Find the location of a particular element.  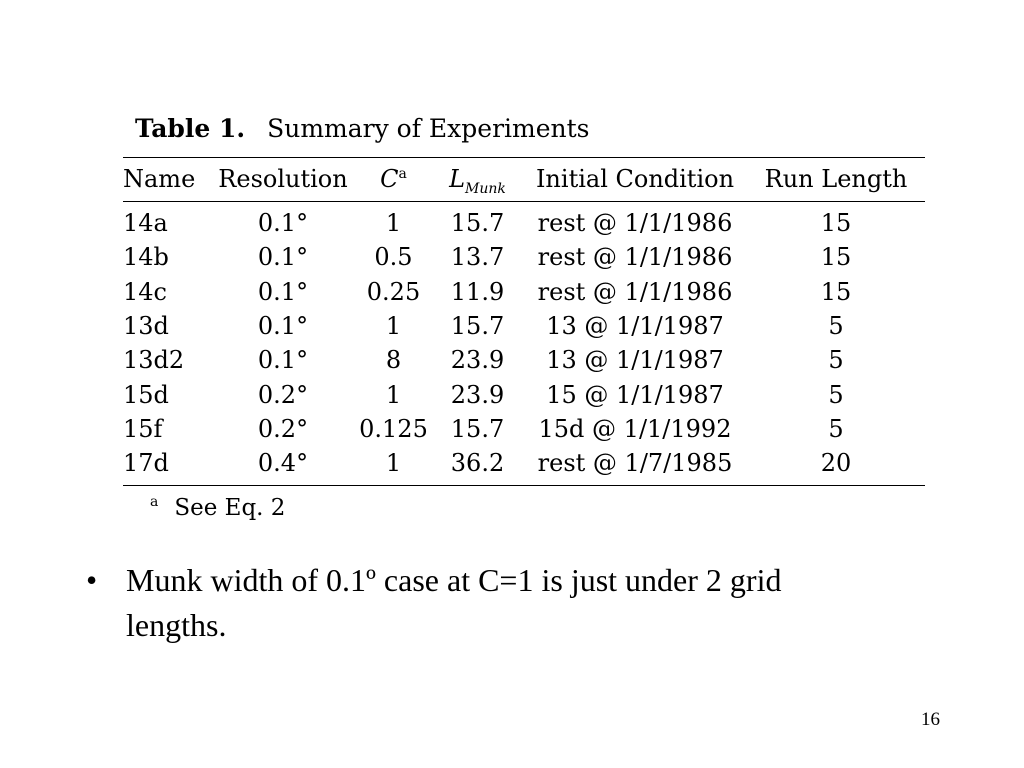

cell-l-munk: 11.9 is located at coordinates (477, 291).